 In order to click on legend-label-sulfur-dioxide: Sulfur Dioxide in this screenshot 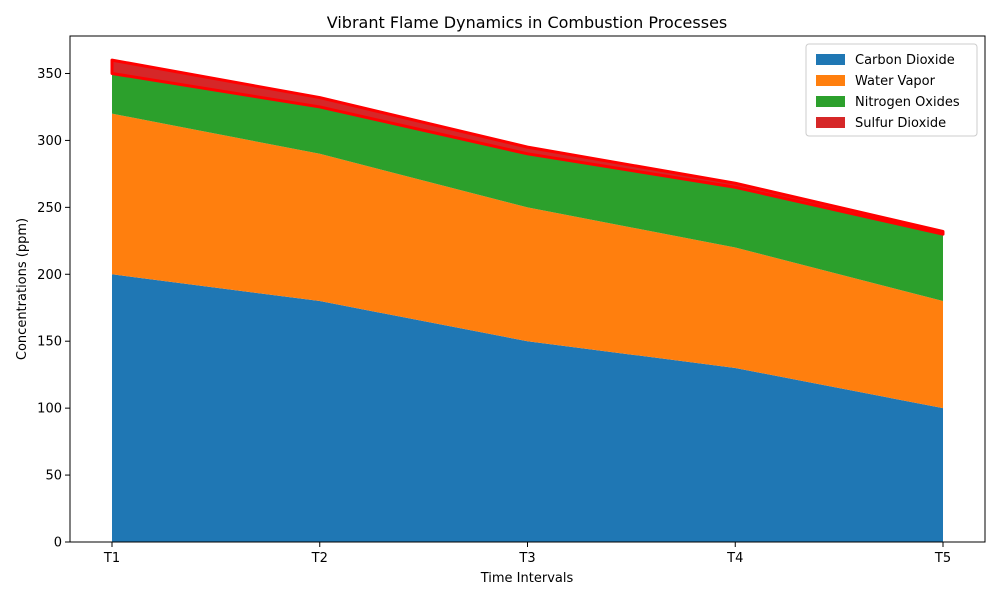, I will do `click(900, 123)`.